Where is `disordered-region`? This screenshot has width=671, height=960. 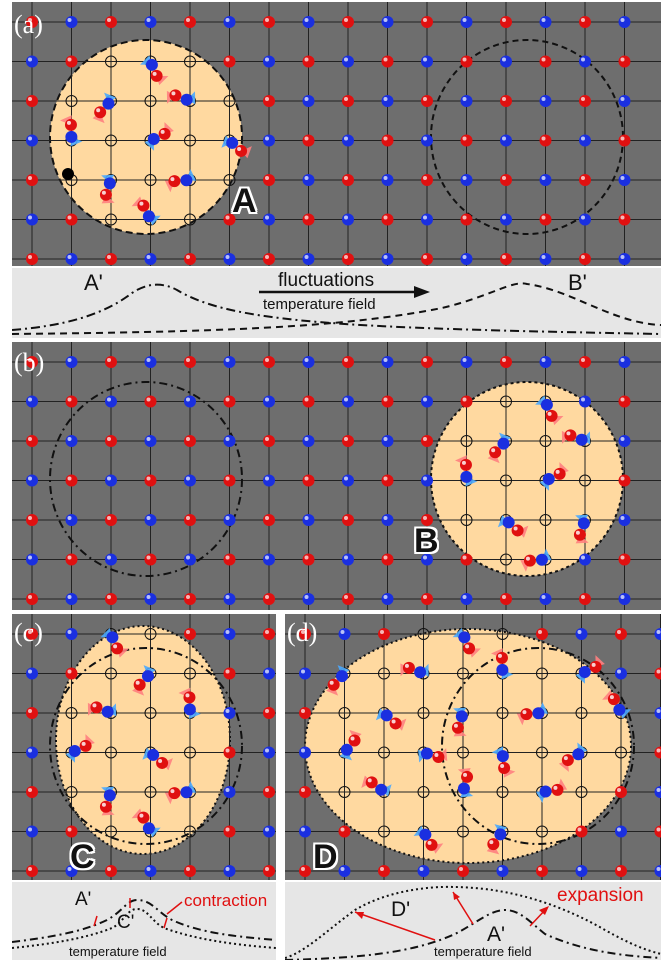
disordered-region is located at coordinates (527, 479).